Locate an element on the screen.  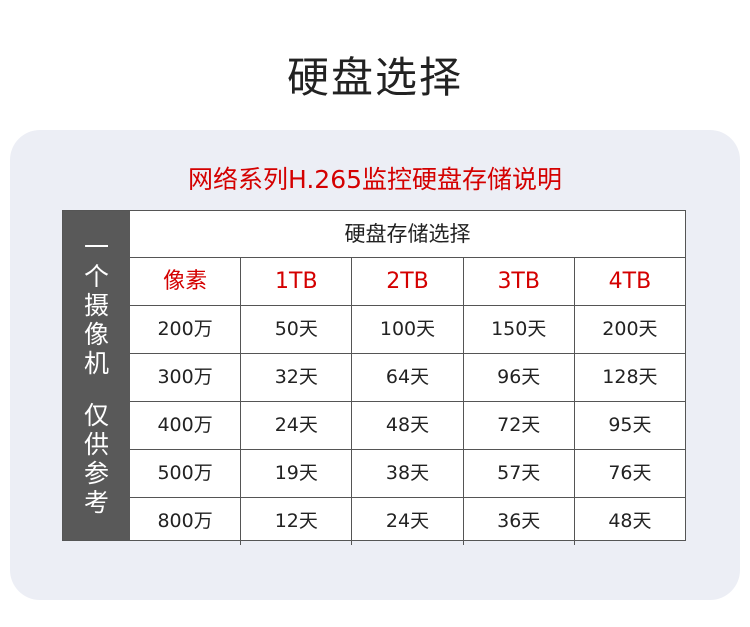
side-label-bottom: 仅供参考 is located at coordinates (96, 459).